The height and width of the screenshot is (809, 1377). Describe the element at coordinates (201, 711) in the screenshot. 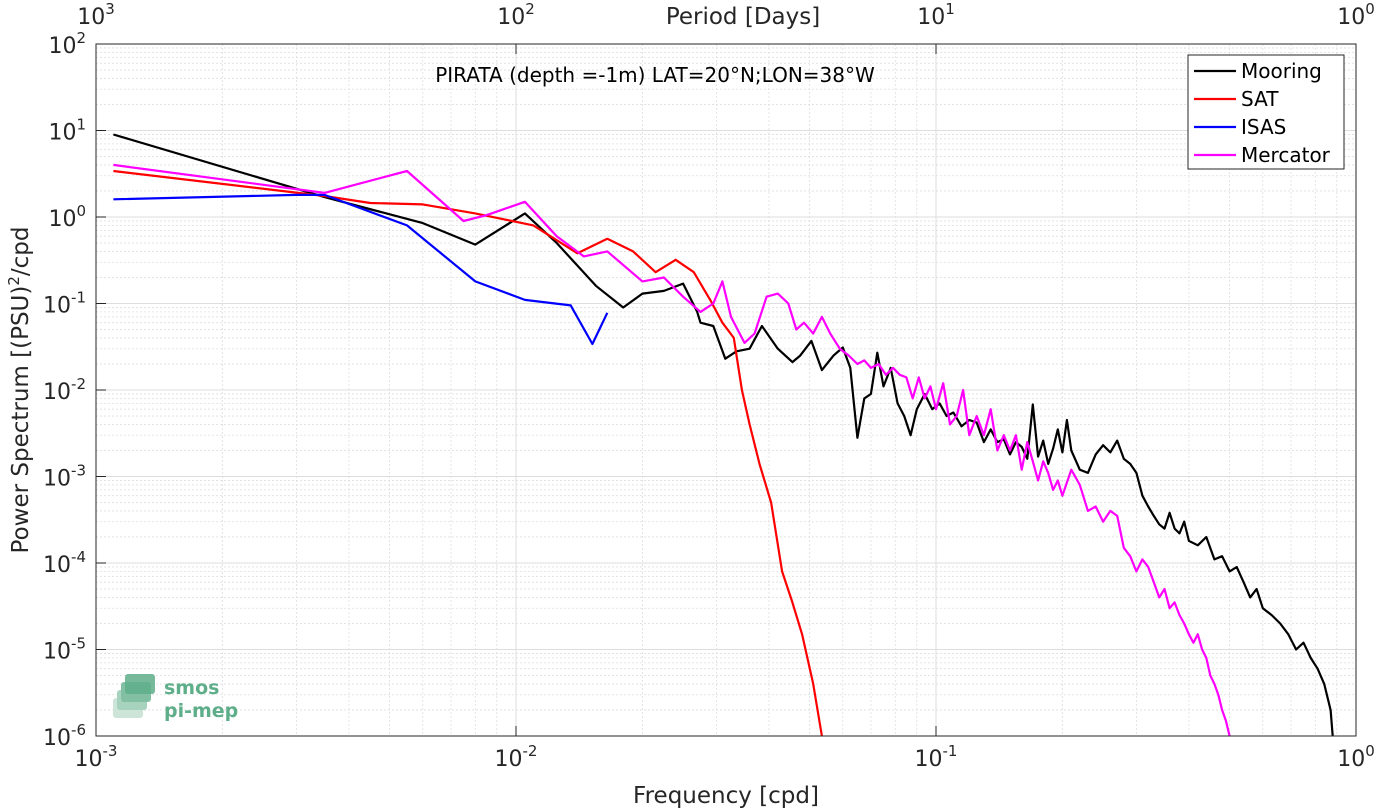

I see `logo-line2: pi-mep` at that location.